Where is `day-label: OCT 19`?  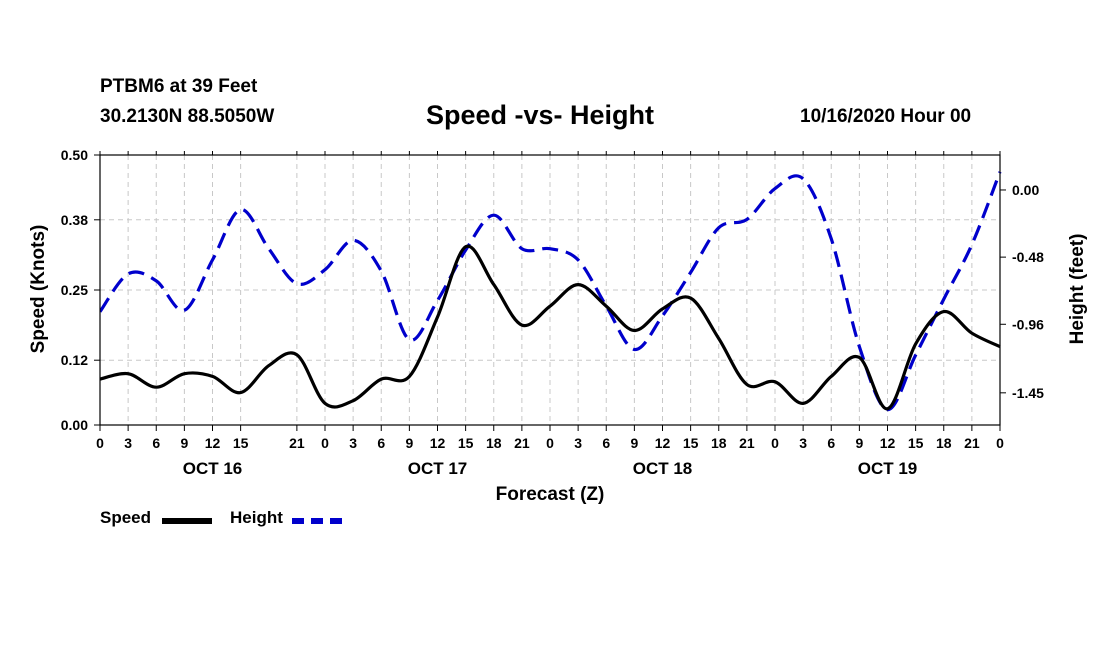 day-label: OCT 19 is located at coordinates (888, 468).